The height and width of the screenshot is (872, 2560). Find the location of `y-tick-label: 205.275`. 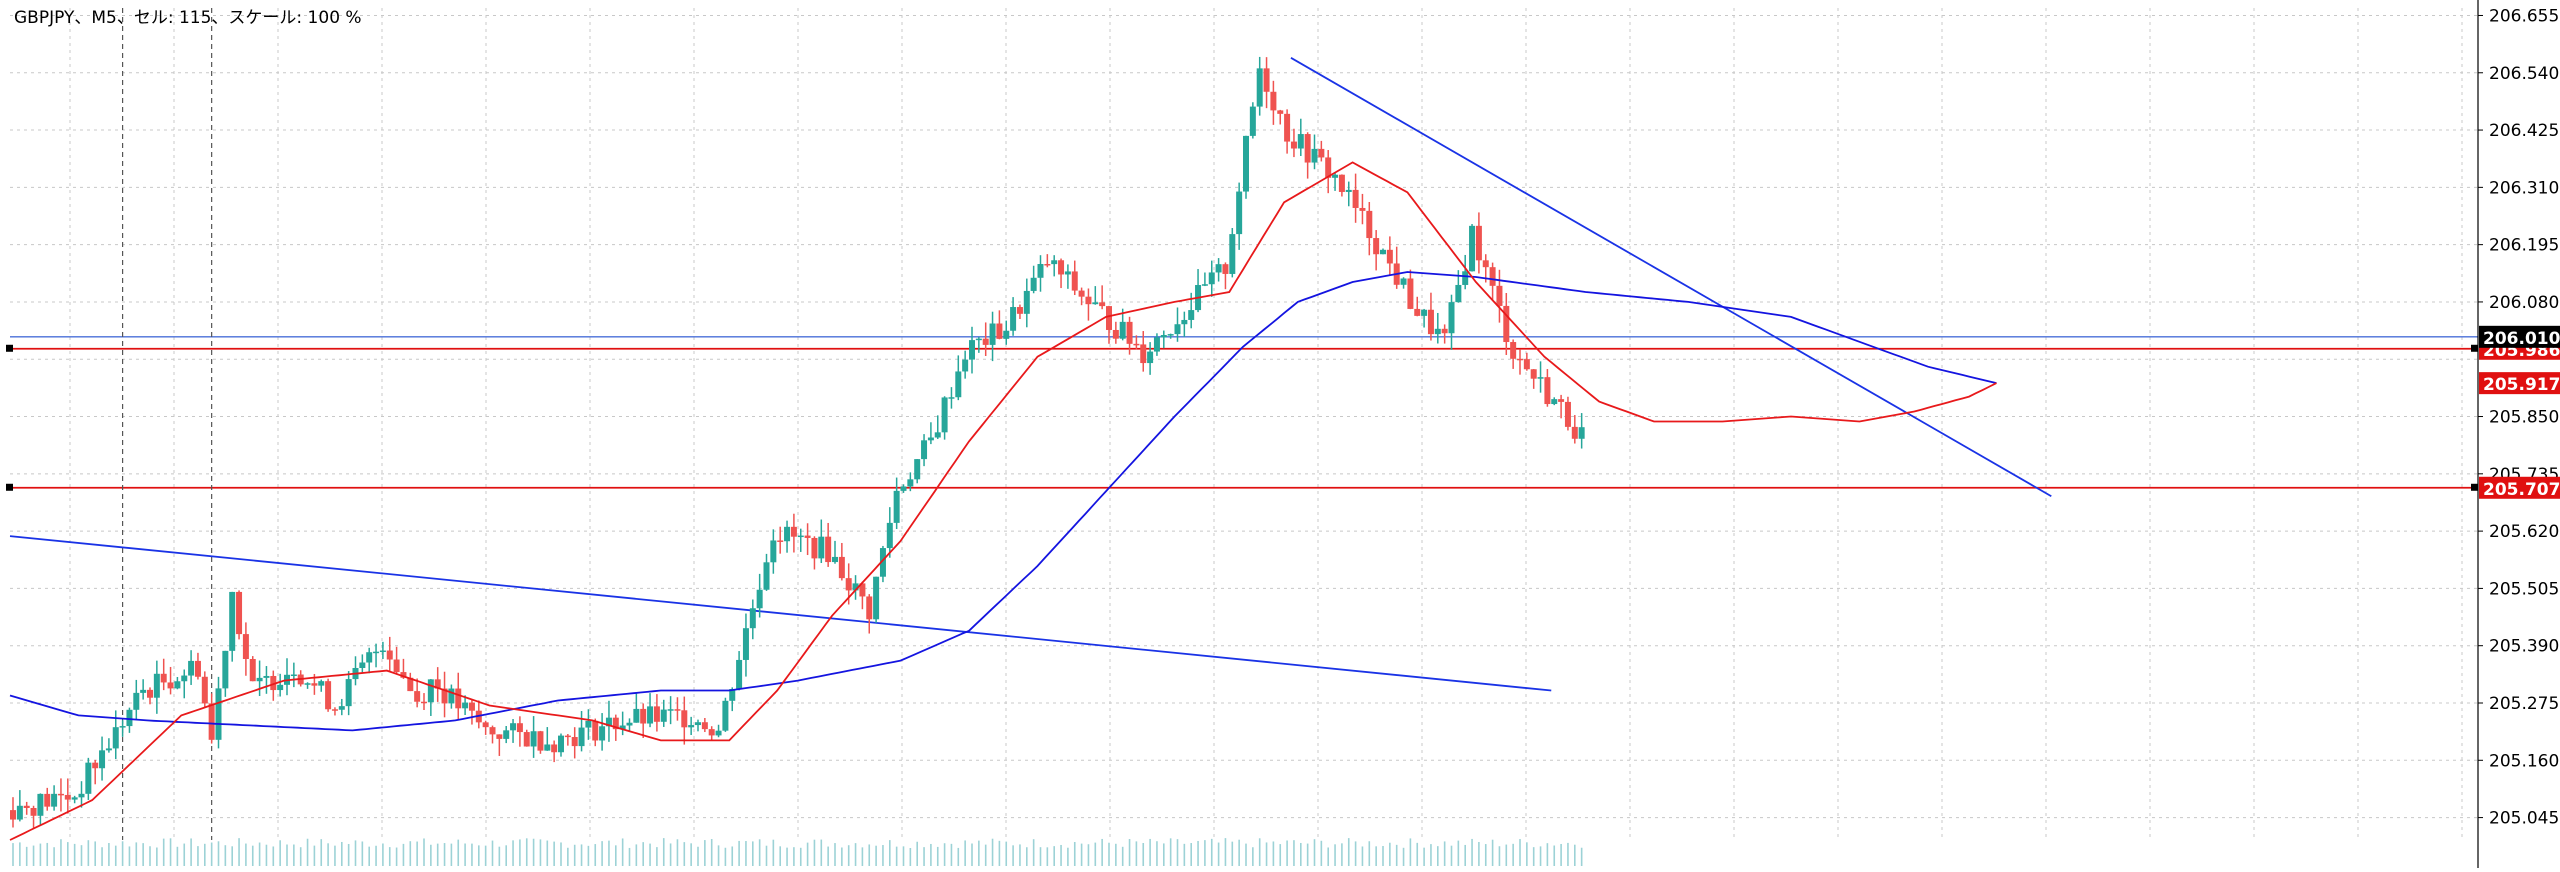

y-tick-label: 205.275 is located at coordinates (2524, 704).